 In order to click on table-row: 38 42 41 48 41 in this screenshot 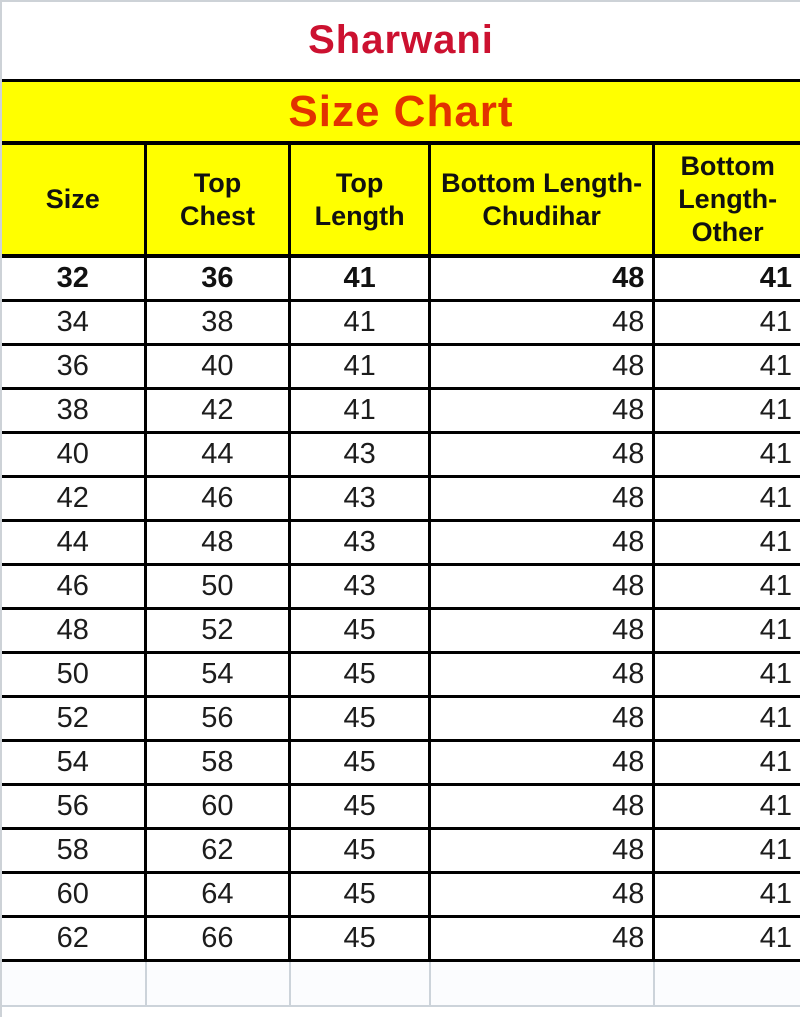, I will do `click(401, 412)`.